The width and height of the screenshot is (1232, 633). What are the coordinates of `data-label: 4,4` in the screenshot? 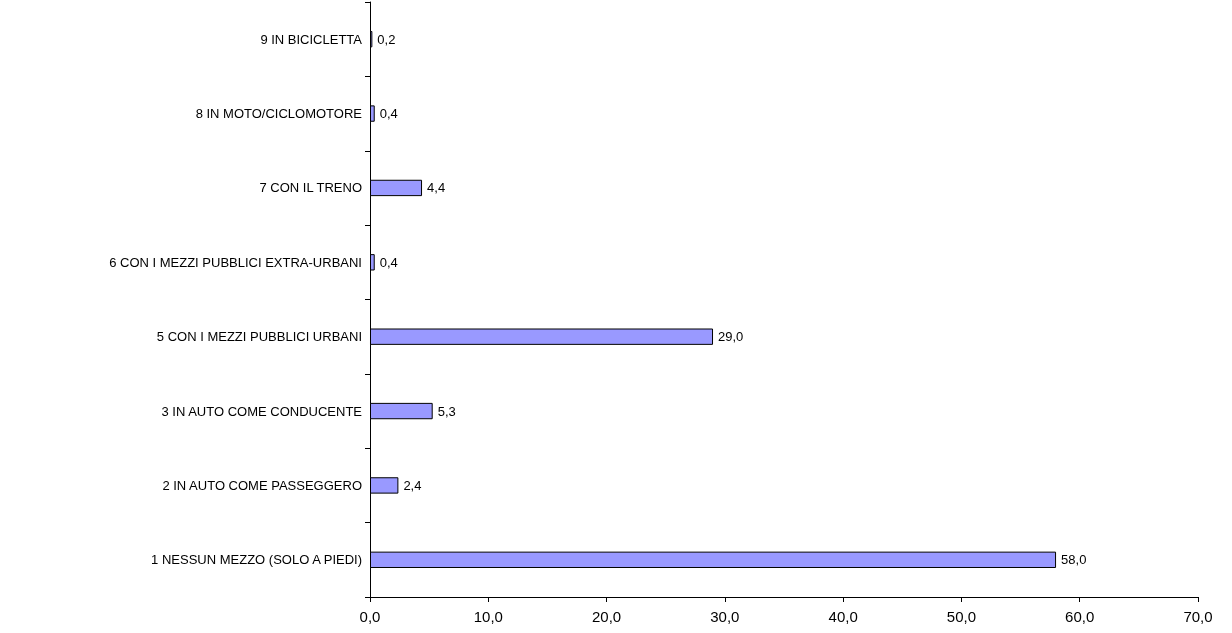 It's located at (436, 188).